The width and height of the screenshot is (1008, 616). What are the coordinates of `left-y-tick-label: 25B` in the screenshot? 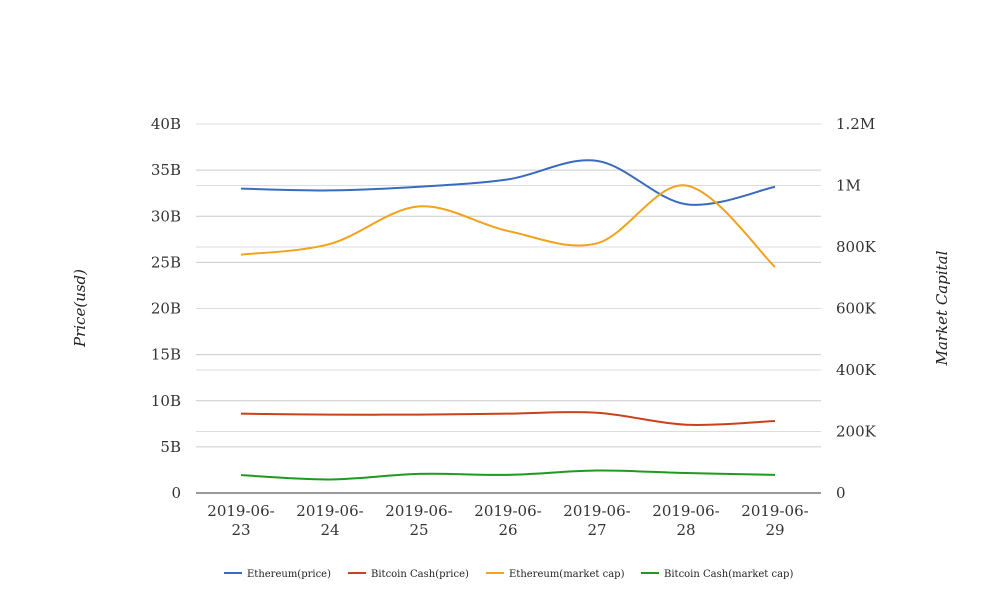 It's located at (166, 262).